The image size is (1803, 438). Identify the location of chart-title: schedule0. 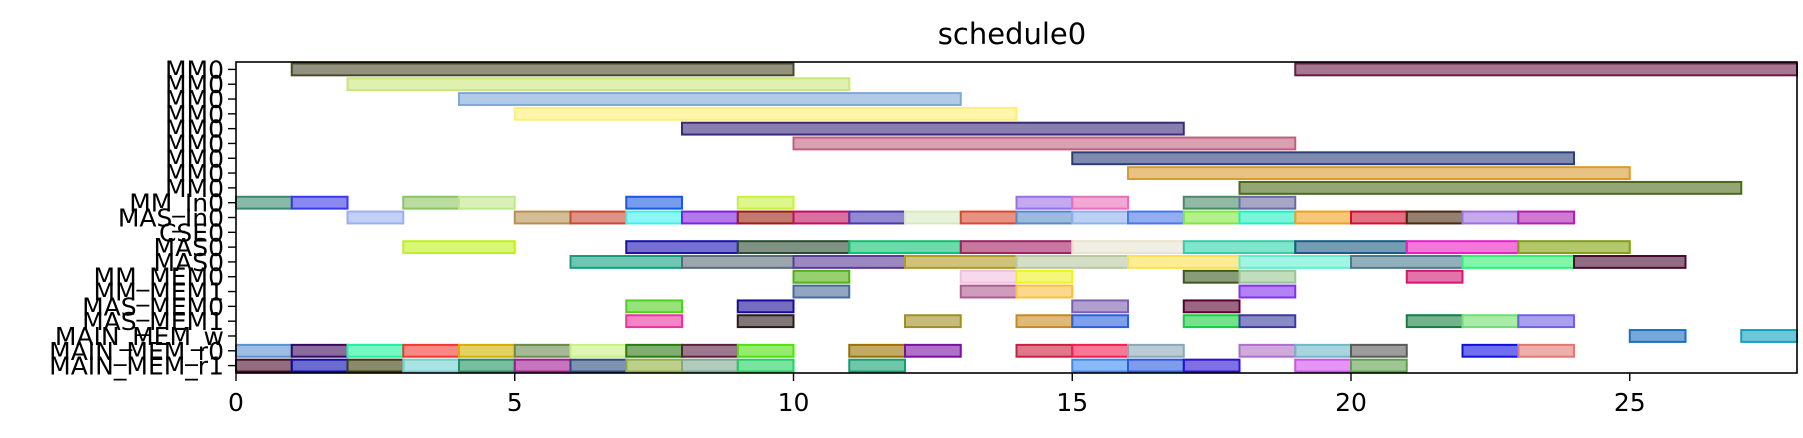
(1012, 34).